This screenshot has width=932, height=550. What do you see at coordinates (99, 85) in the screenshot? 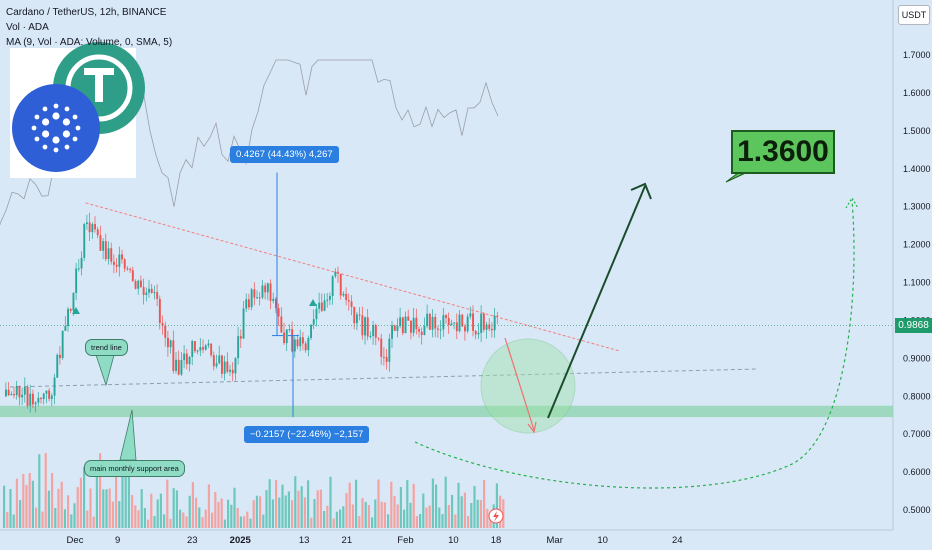
I see `tether-t-stem` at bounding box center [99, 85].